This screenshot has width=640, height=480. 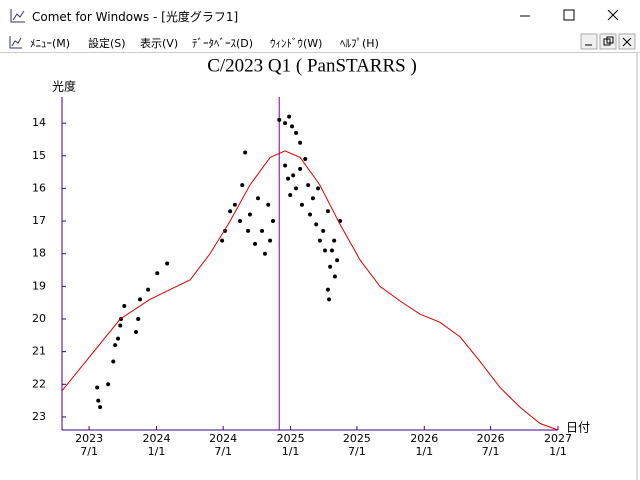 What do you see at coordinates (558, 438) in the screenshot?
I see `x-tick-label: 2027` at bounding box center [558, 438].